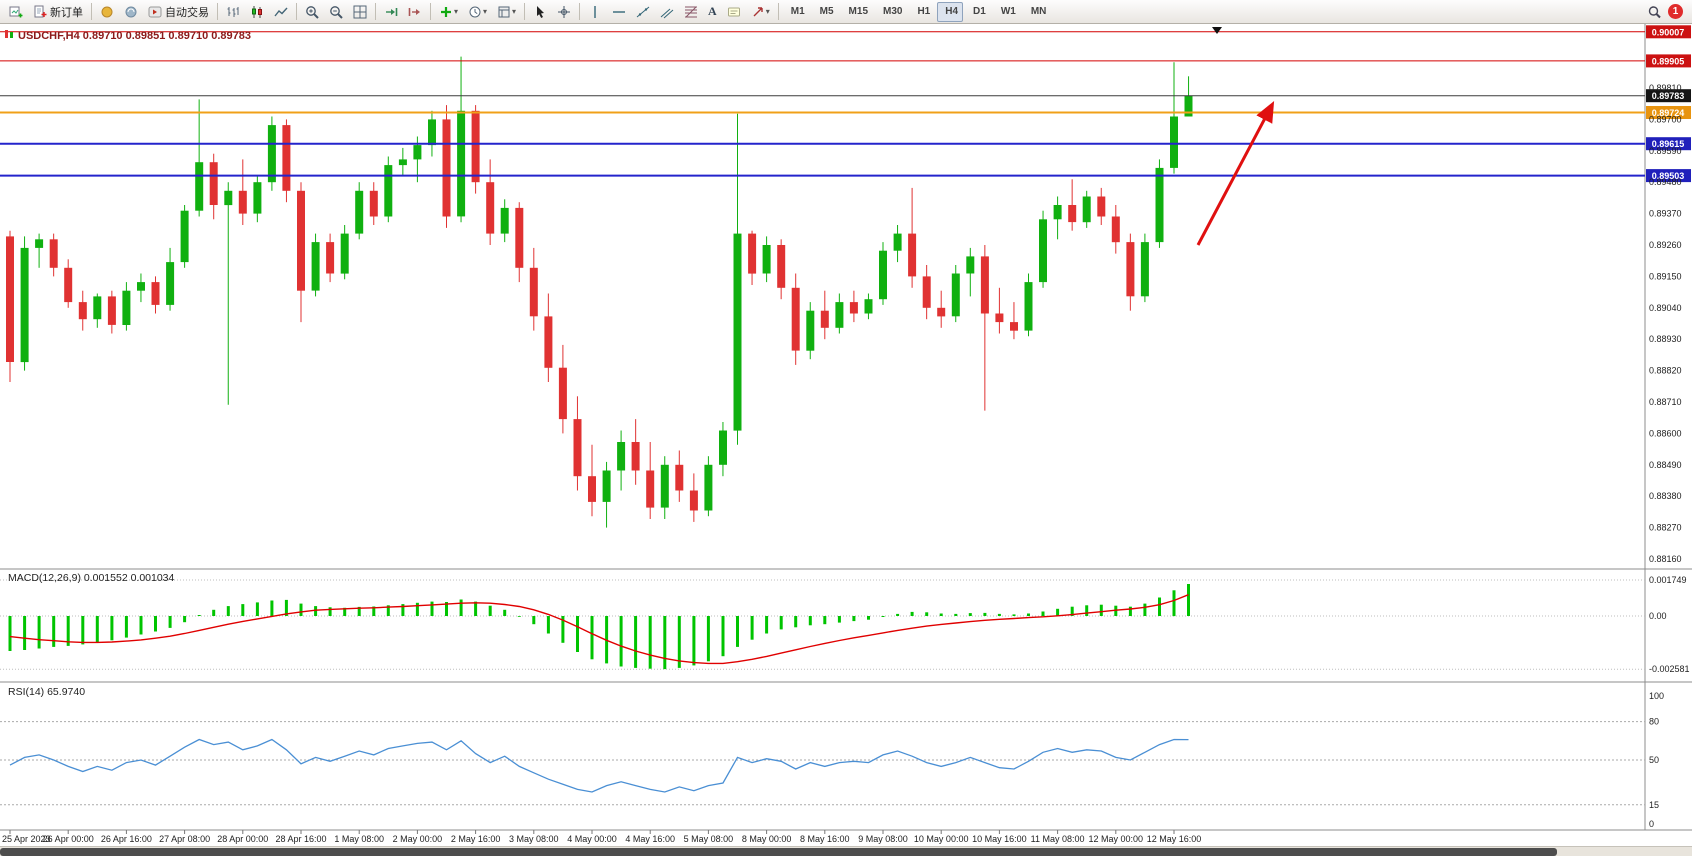 Image resolution: width=1692 pixels, height=856 pixels. What do you see at coordinates (857, 12) in the screenshot?
I see `tf-m15-button: M15` at bounding box center [857, 12].